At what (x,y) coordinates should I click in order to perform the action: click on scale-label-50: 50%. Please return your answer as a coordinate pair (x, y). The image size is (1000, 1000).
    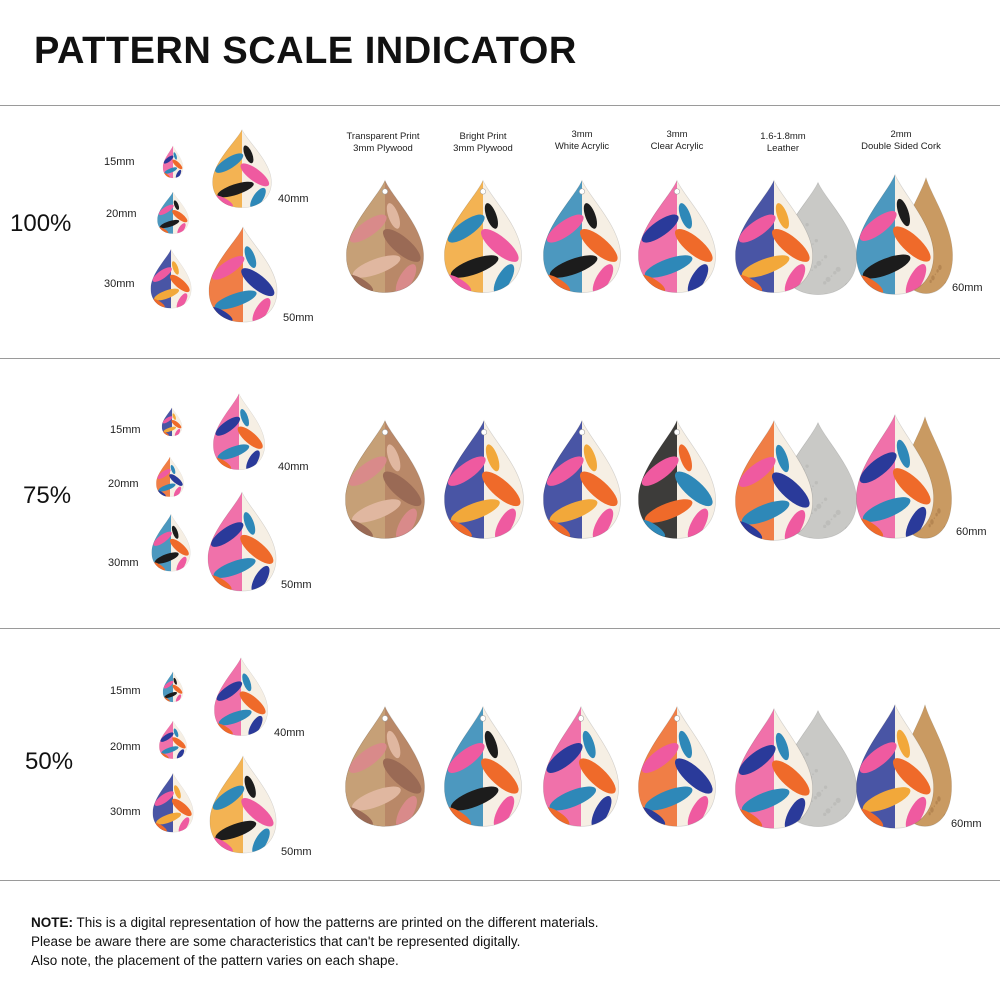
    Looking at the image, I should click on (49, 761).